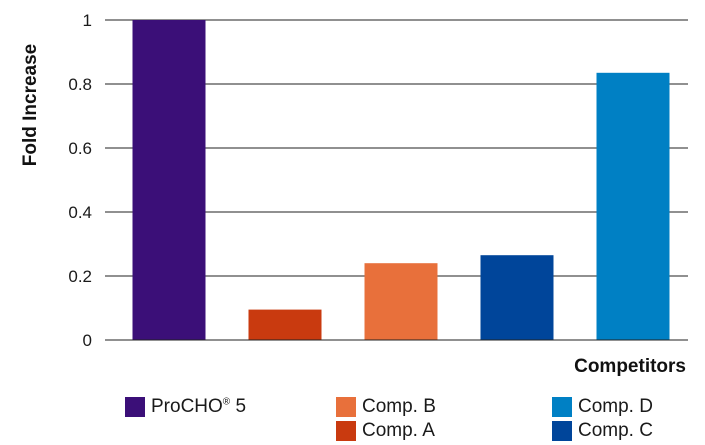 This screenshot has width=705, height=445. What do you see at coordinates (87, 20) in the screenshot?
I see `y-tick-label: 1` at bounding box center [87, 20].